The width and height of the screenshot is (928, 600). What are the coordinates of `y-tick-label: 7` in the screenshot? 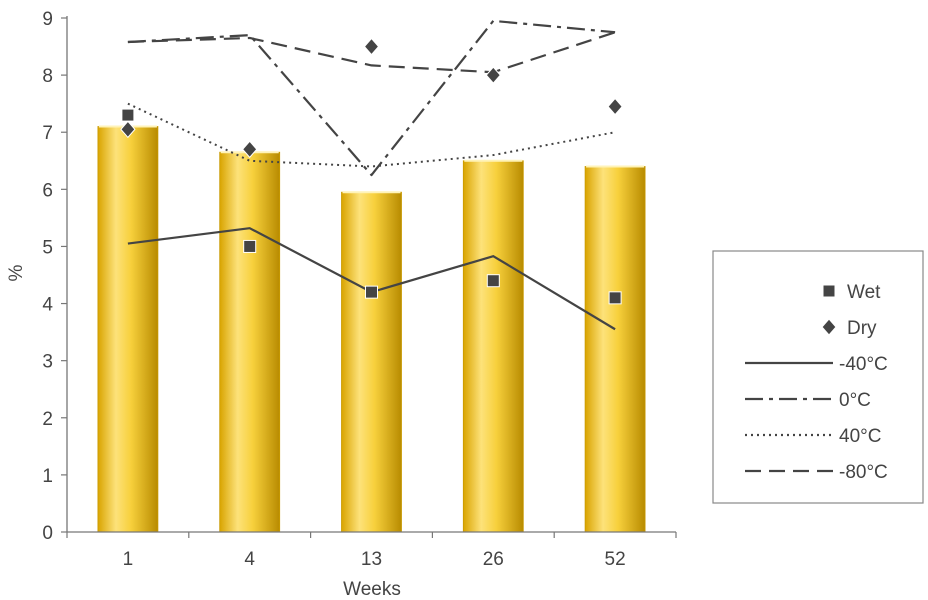 It's located at (47, 133).